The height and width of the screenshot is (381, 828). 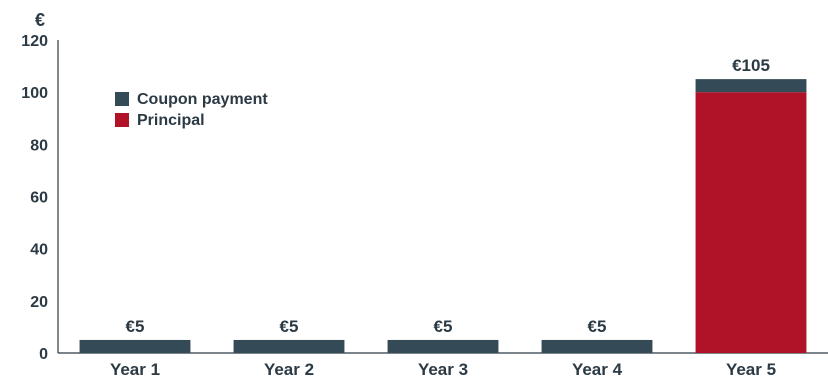 What do you see at coordinates (751, 65) in the screenshot?
I see `data-label: €105` at bounding box center [751, 65].